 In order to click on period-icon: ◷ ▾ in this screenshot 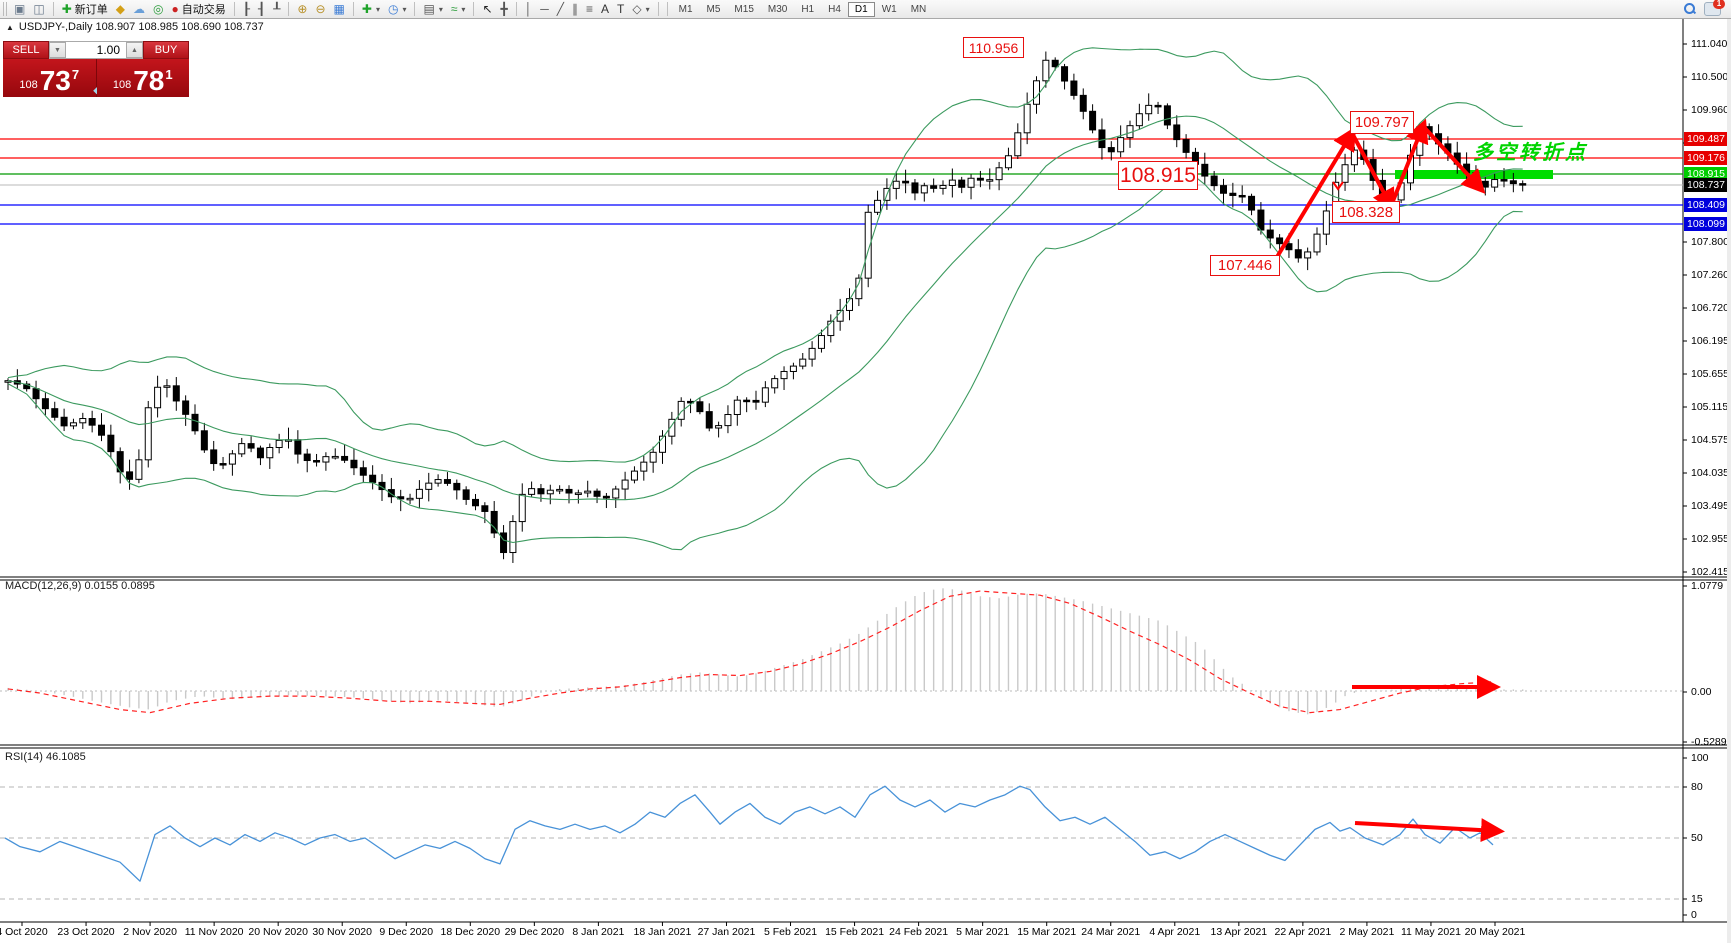, I will do `click(397, 9)`.